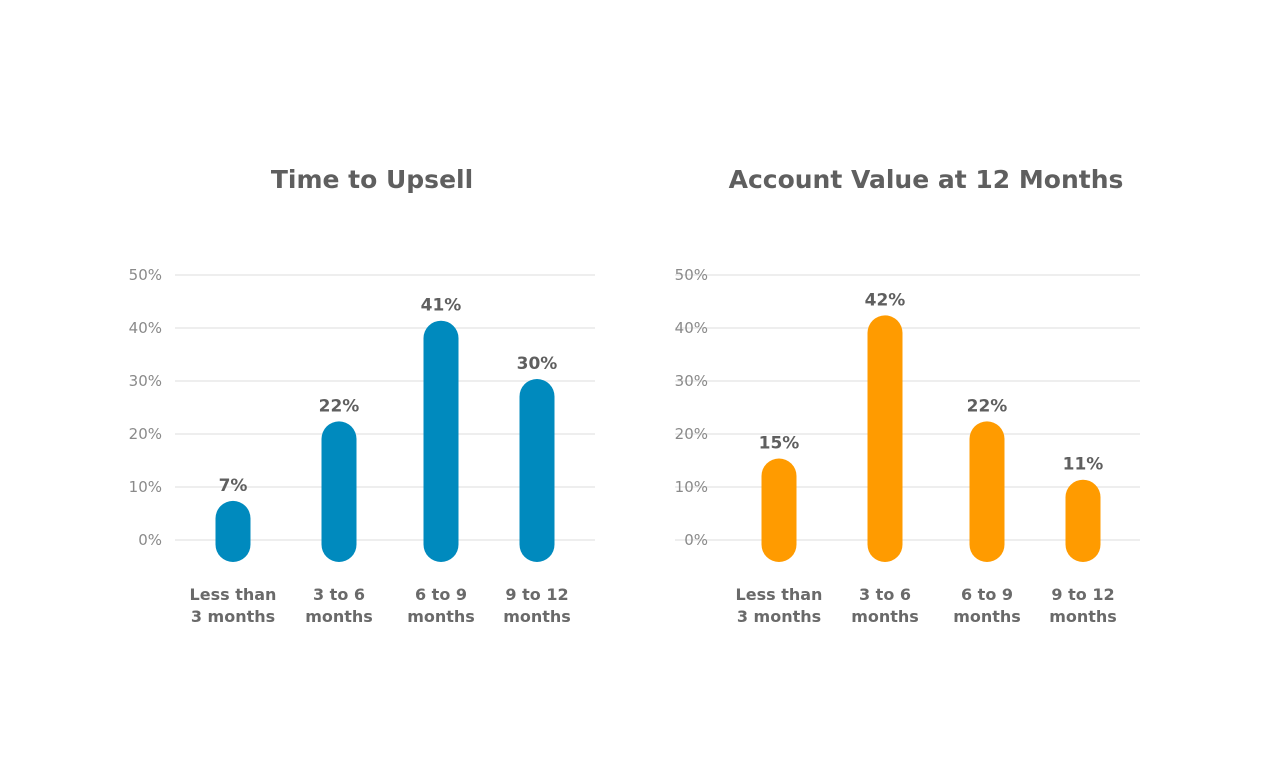 The width and height of the screenshot is (1280, 765). Describe the element at coordinates (233, 486) in the screenshot. I see `data-label: 7%` at that location.